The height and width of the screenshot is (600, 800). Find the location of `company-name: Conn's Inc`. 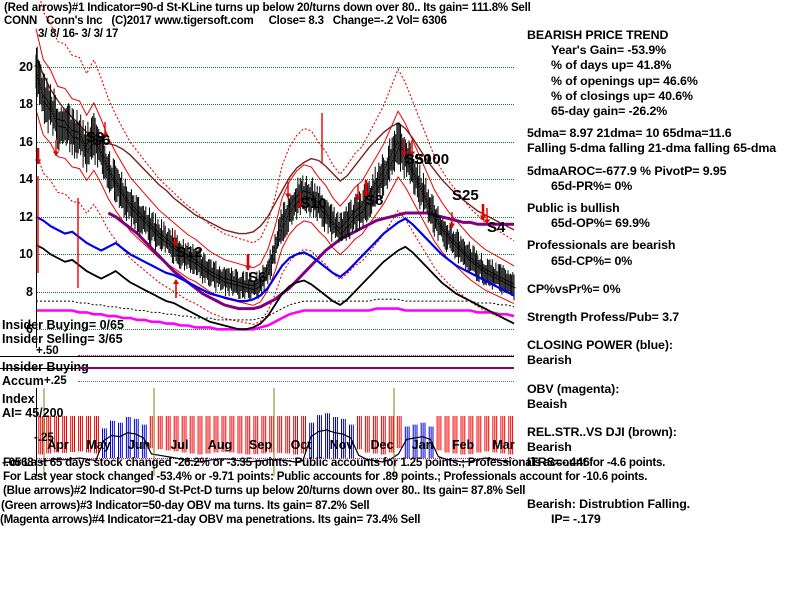

company-name: Conn's Inc is located at coordinates (74, 21).